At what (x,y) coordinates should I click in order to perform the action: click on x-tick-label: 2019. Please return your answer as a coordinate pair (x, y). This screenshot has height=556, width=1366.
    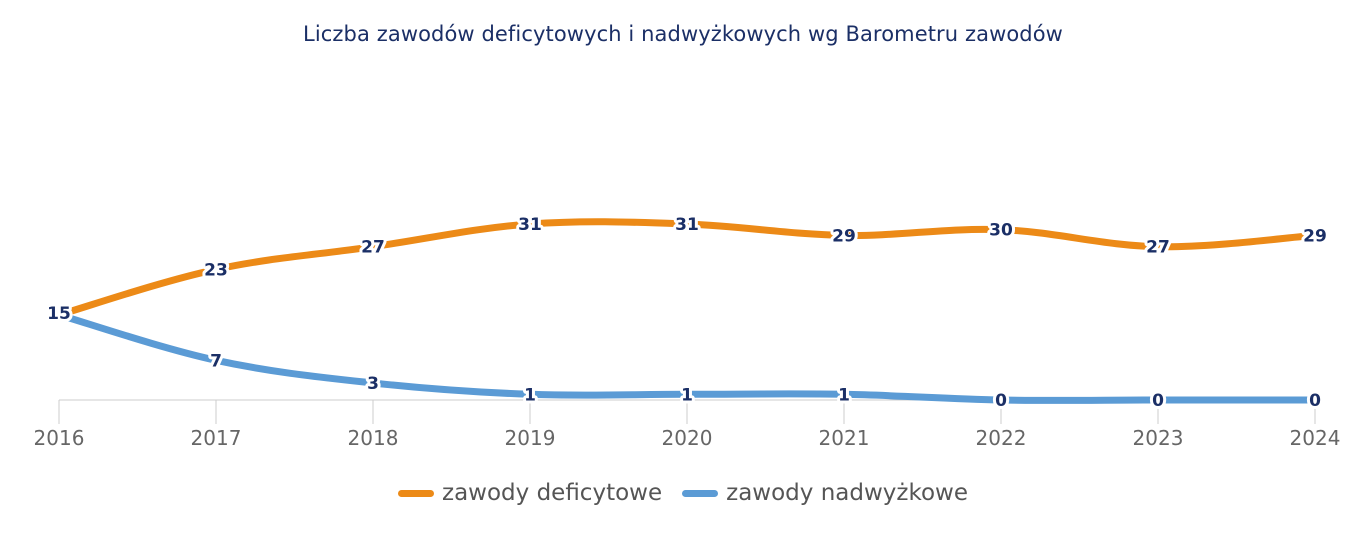
    Looking at the image, I should click on (530, 438).